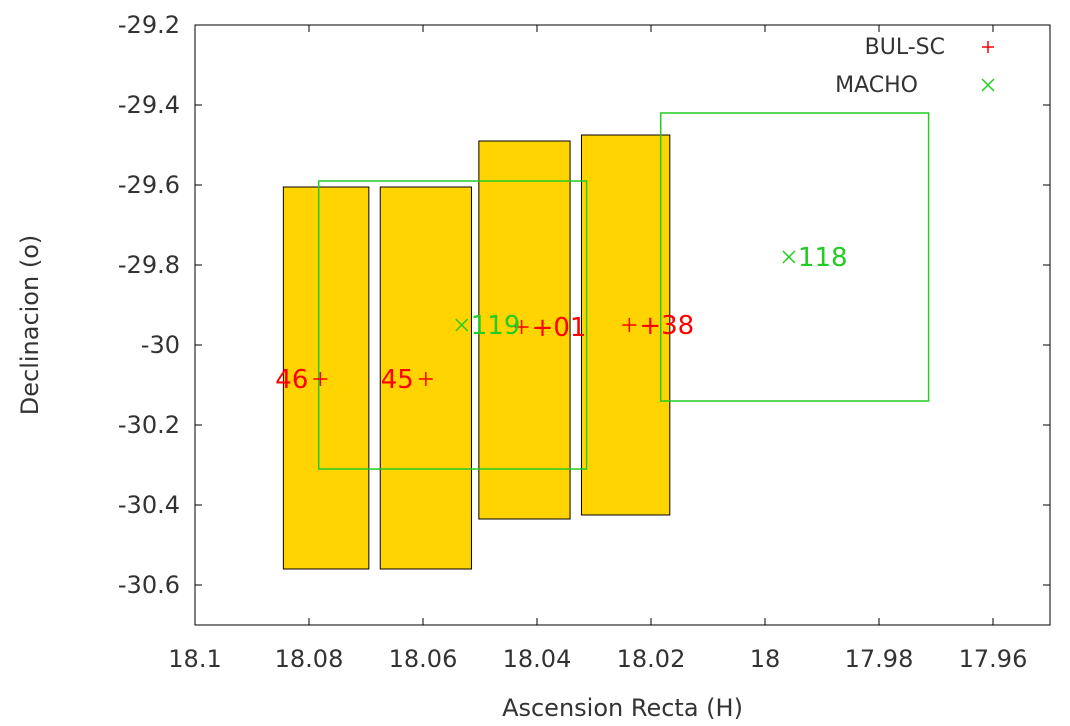 The width and height of the screenshot is (1070, 726). Describe the element at coordinates (765, 659) in the screenshot. I see `x-tick-label: 18` at that location.